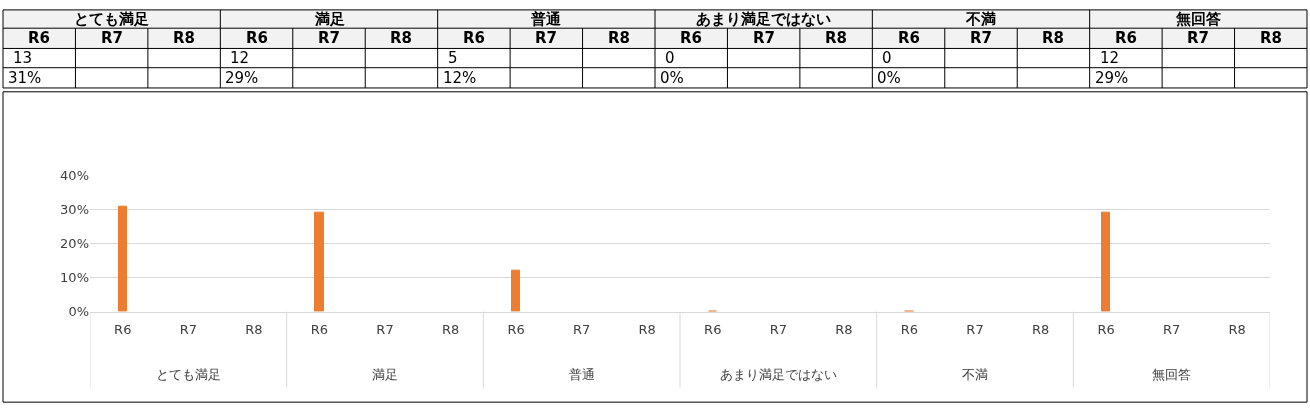  Describe the element at coordinates (25, 78) in the screenshot. I see `text: 31%` at that location.